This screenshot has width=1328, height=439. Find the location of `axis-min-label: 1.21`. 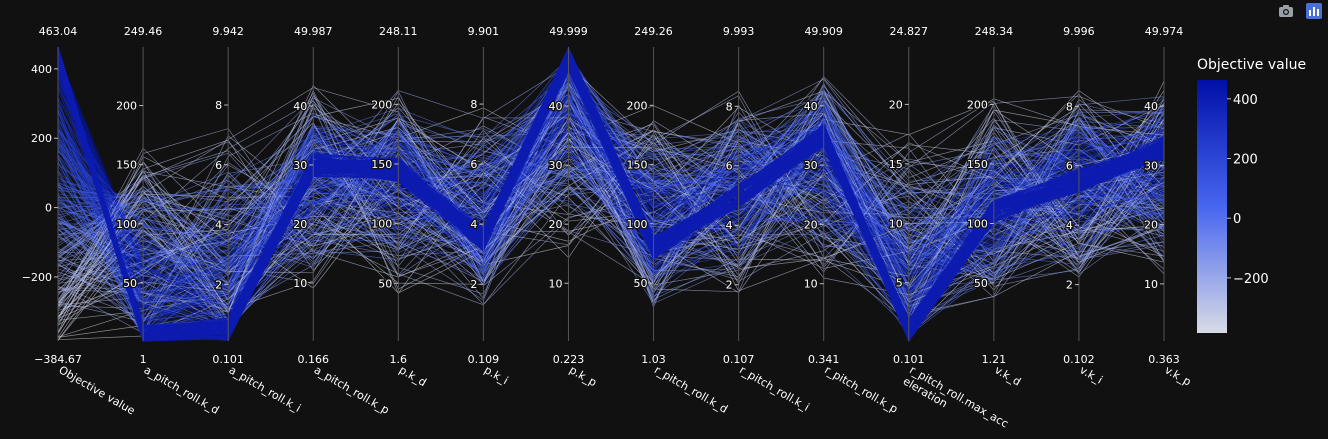

axis-min-label: 1.21 is located at coordinates (994, 359).